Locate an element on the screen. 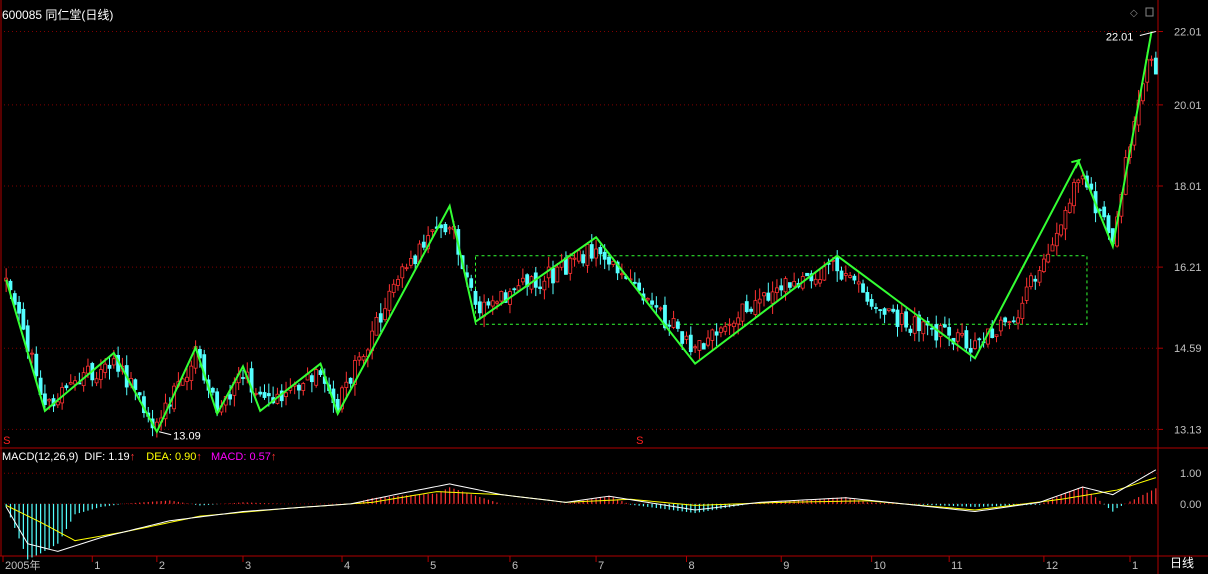 This screenshot has height=574, width=1208. dif-line is located at coordinates (581, 510).